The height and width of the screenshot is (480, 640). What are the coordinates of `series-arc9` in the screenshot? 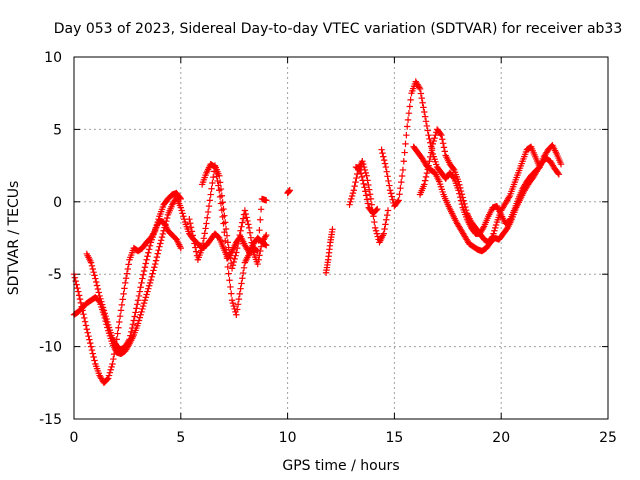 It's located at (366, 190).